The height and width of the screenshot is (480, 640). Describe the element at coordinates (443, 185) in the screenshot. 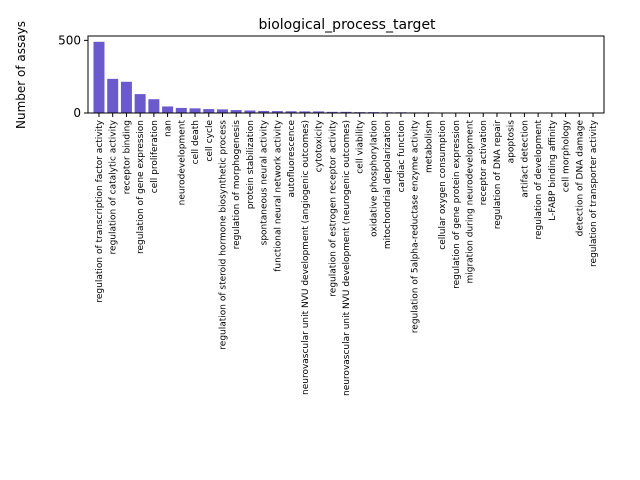

I see `x-tick-label: cellular oxygen consumption` at that location.